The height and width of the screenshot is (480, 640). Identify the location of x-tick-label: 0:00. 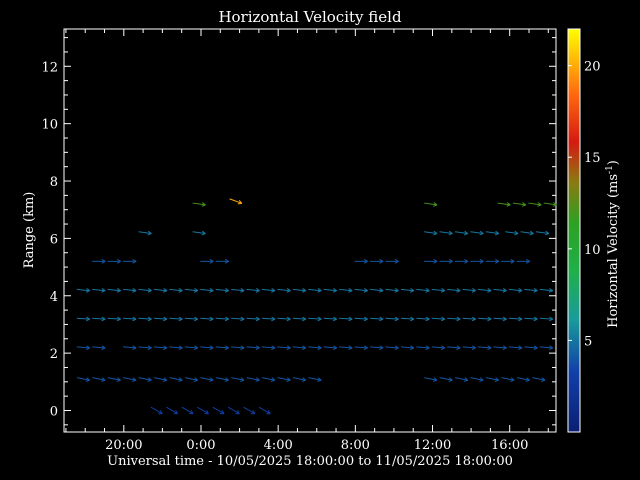
(200, 445).